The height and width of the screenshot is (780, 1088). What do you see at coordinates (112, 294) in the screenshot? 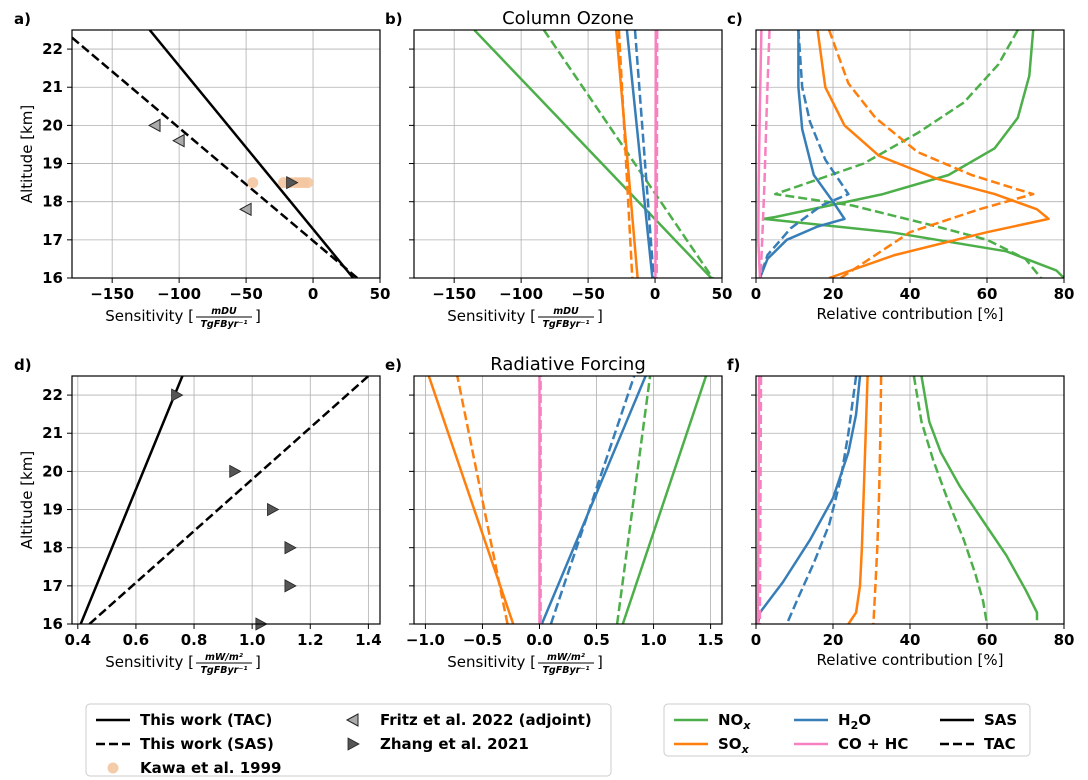
I see `x-tick-label: −150` at bounding box center [112, 294].